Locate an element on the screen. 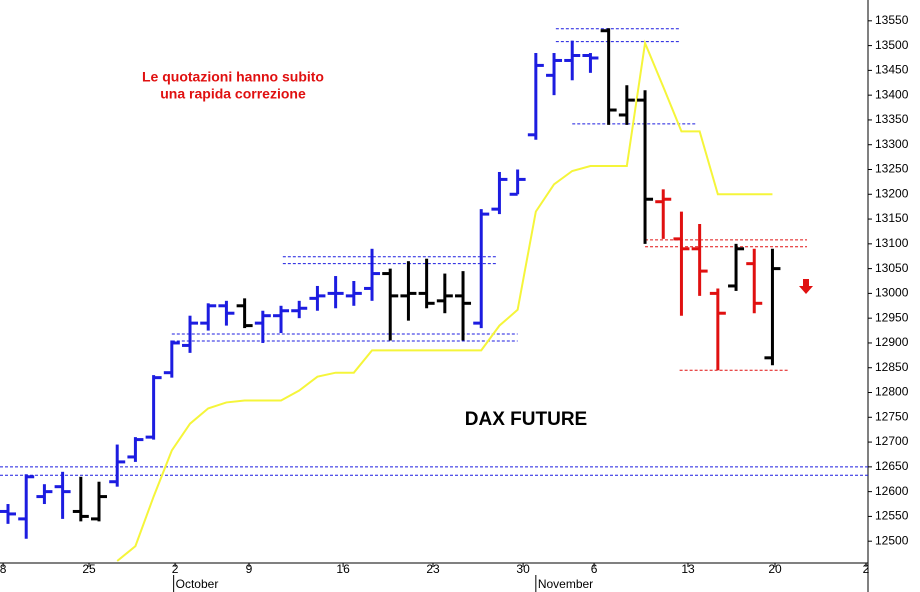  annotation: una rapida correzione is located at coordinates (233, 94).